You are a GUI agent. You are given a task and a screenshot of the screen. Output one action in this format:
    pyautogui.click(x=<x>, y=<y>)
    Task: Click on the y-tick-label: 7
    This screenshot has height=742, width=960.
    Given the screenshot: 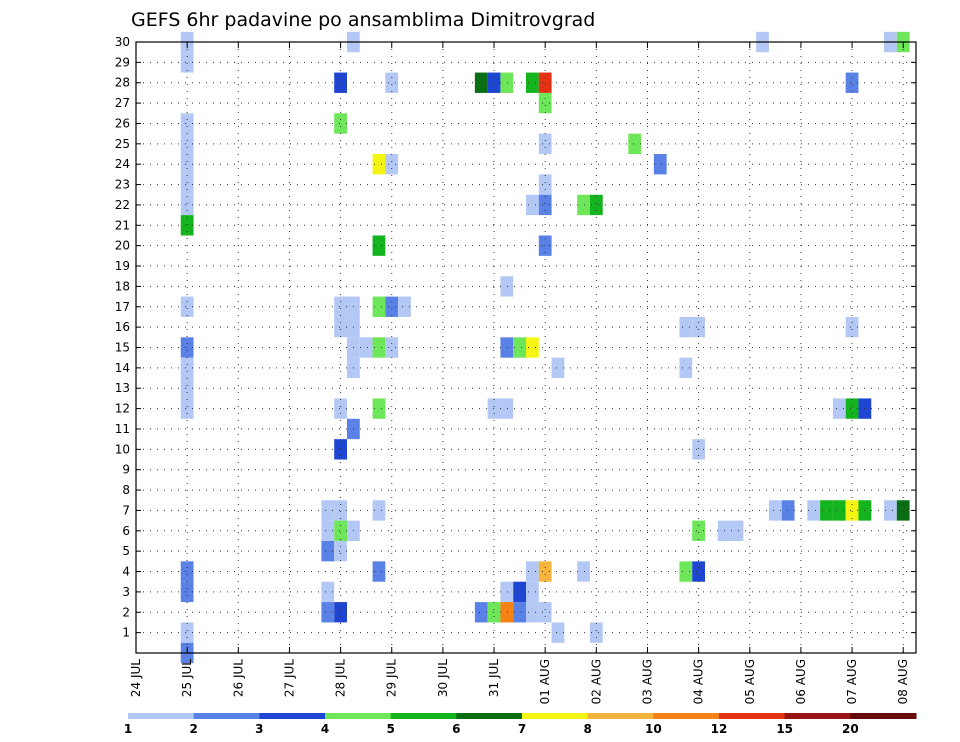 What is the action you would take?
    pyautogui.click(x=126, y=510)
    